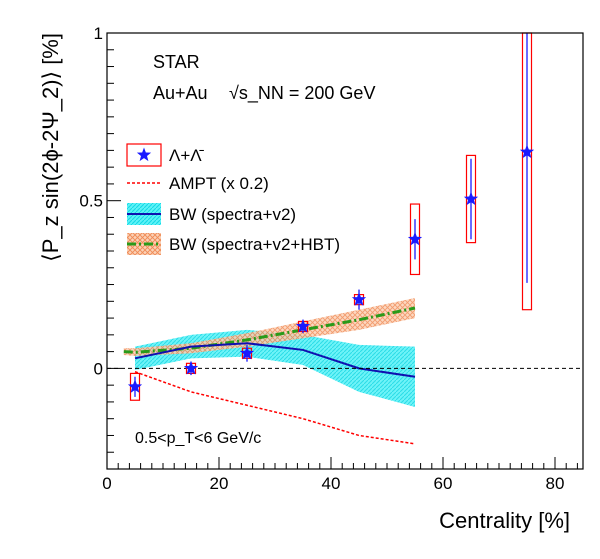  Describe the element at coordinates (91, 201) in the screenshot. I see `y-tick-label: 0.5` at that location.